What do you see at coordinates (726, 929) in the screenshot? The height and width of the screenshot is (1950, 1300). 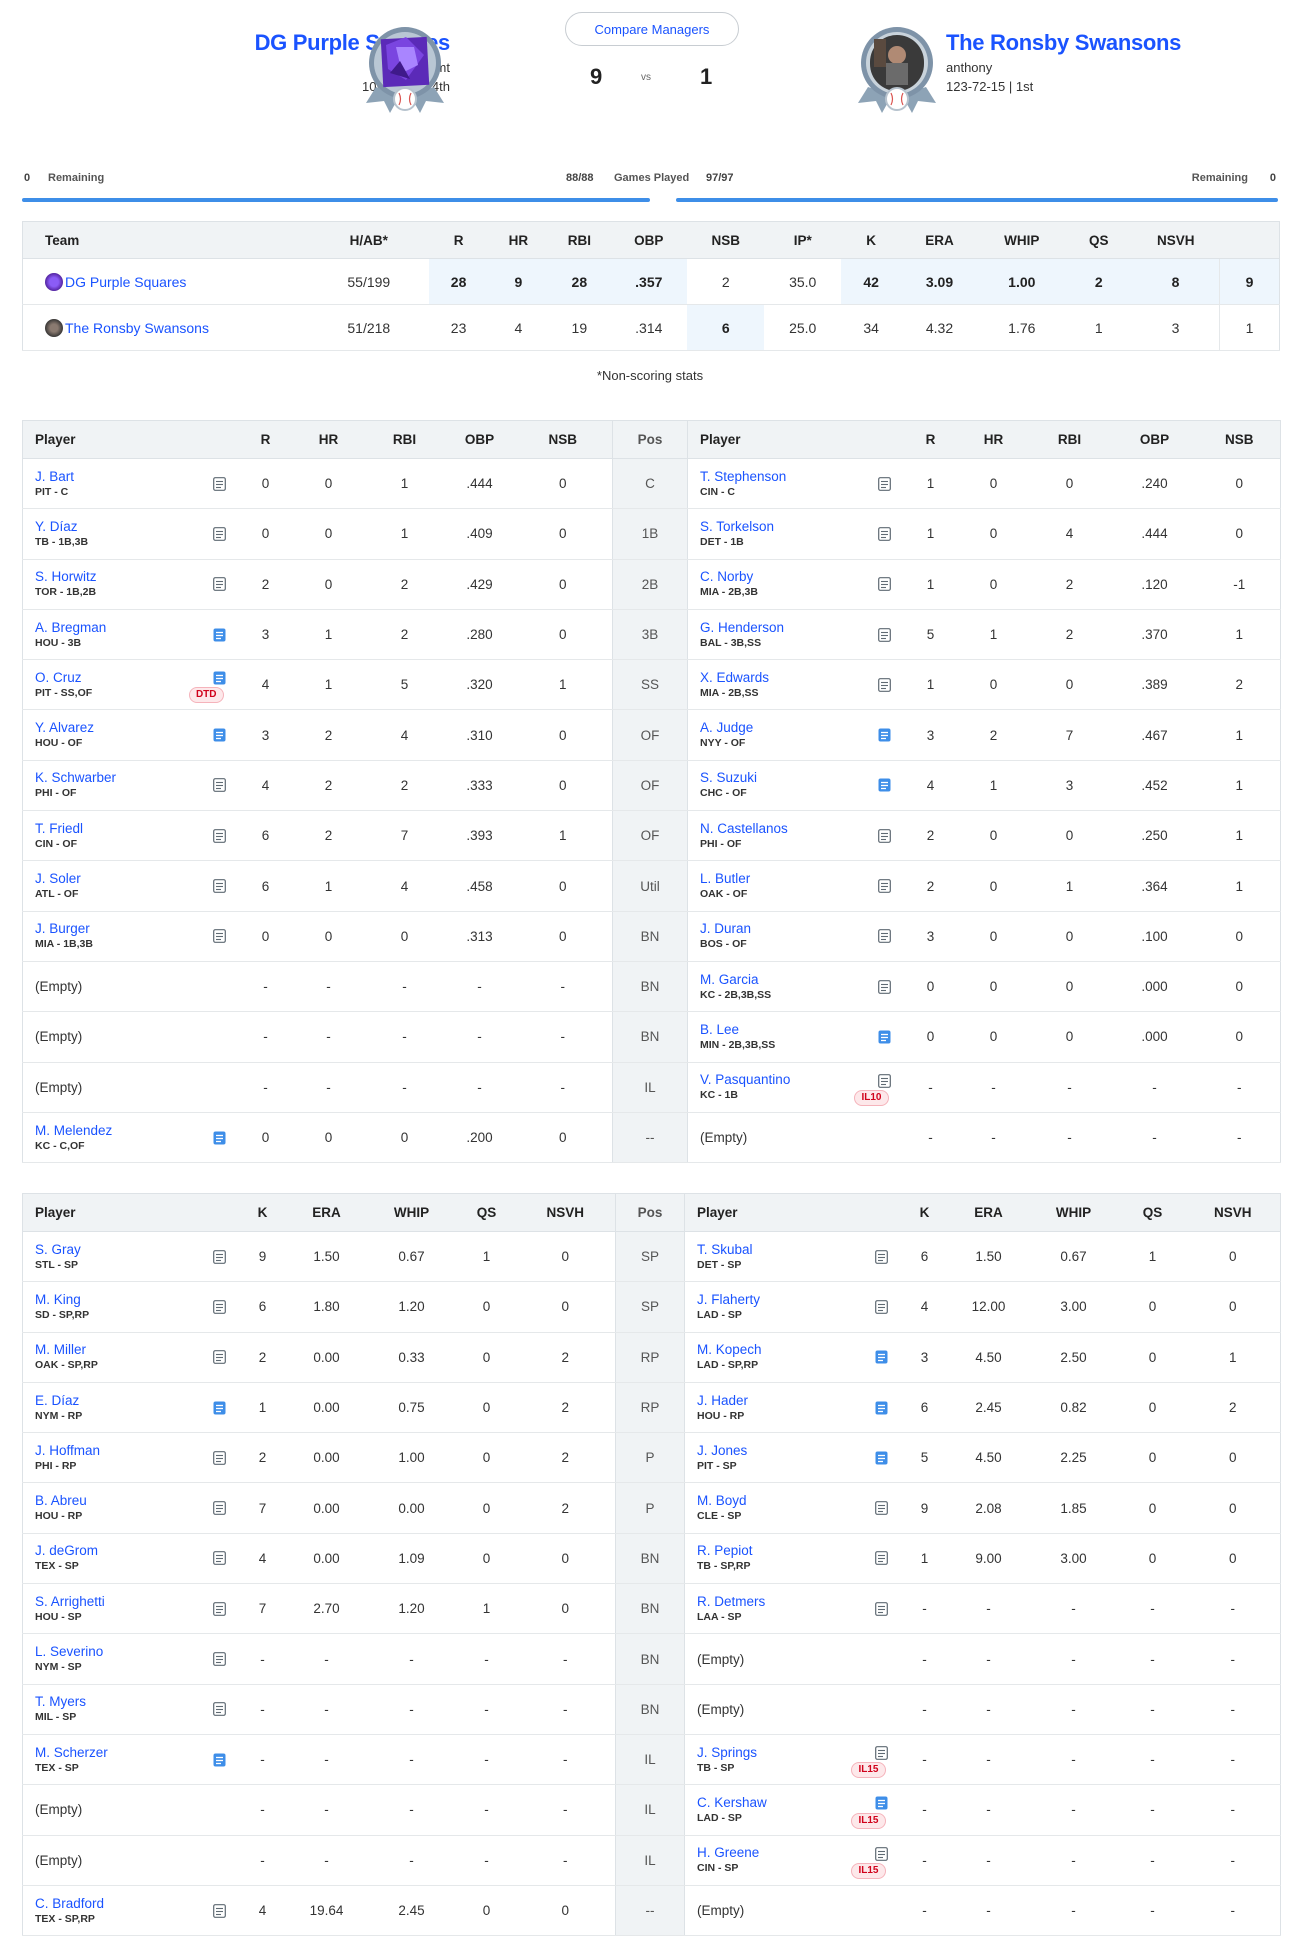 I see `player-name-link: J. Duran` at bounding box center [726, 929].